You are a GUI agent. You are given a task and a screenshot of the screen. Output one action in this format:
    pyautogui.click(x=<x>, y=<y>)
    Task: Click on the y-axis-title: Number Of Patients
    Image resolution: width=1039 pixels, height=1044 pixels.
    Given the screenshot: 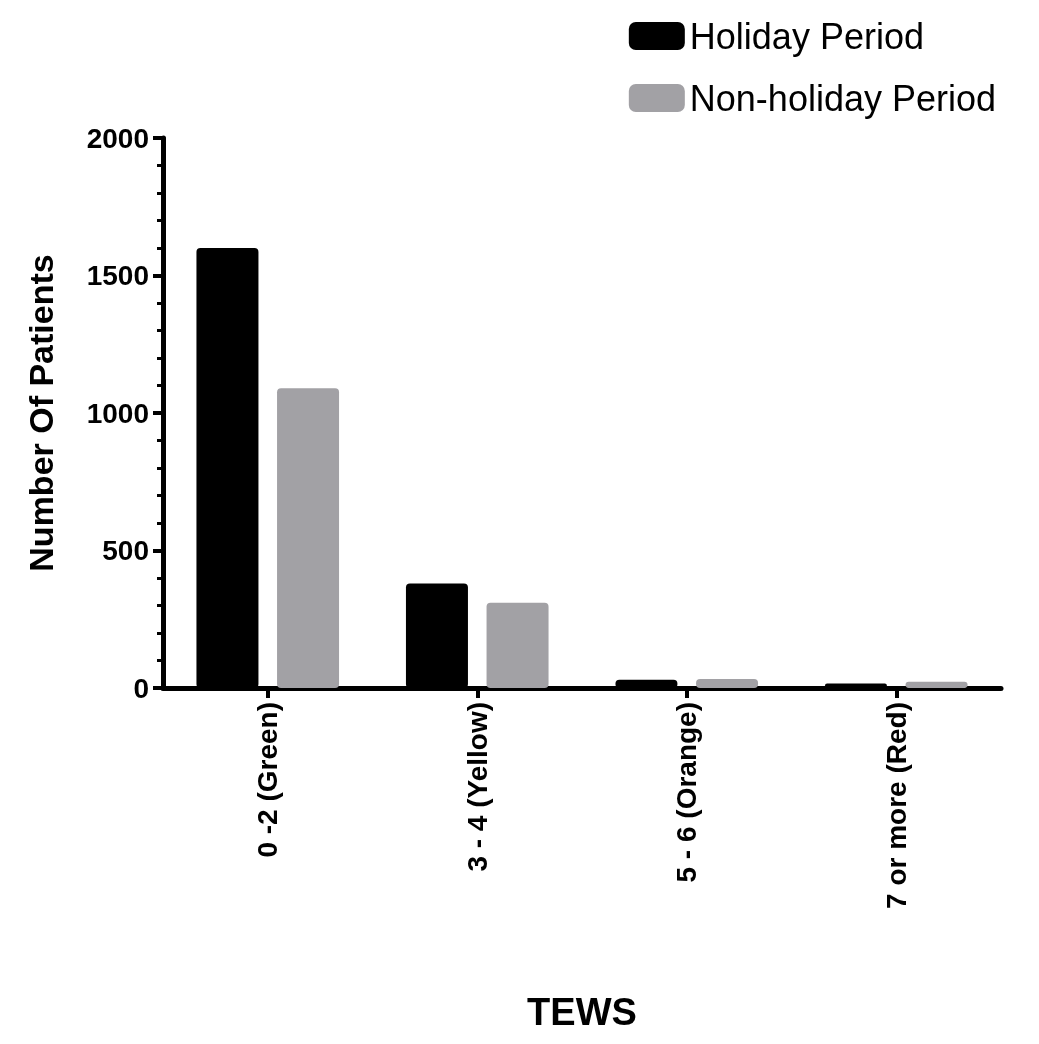 What is the action you would take?
    pyautogui.click(x=41, y=413)
    